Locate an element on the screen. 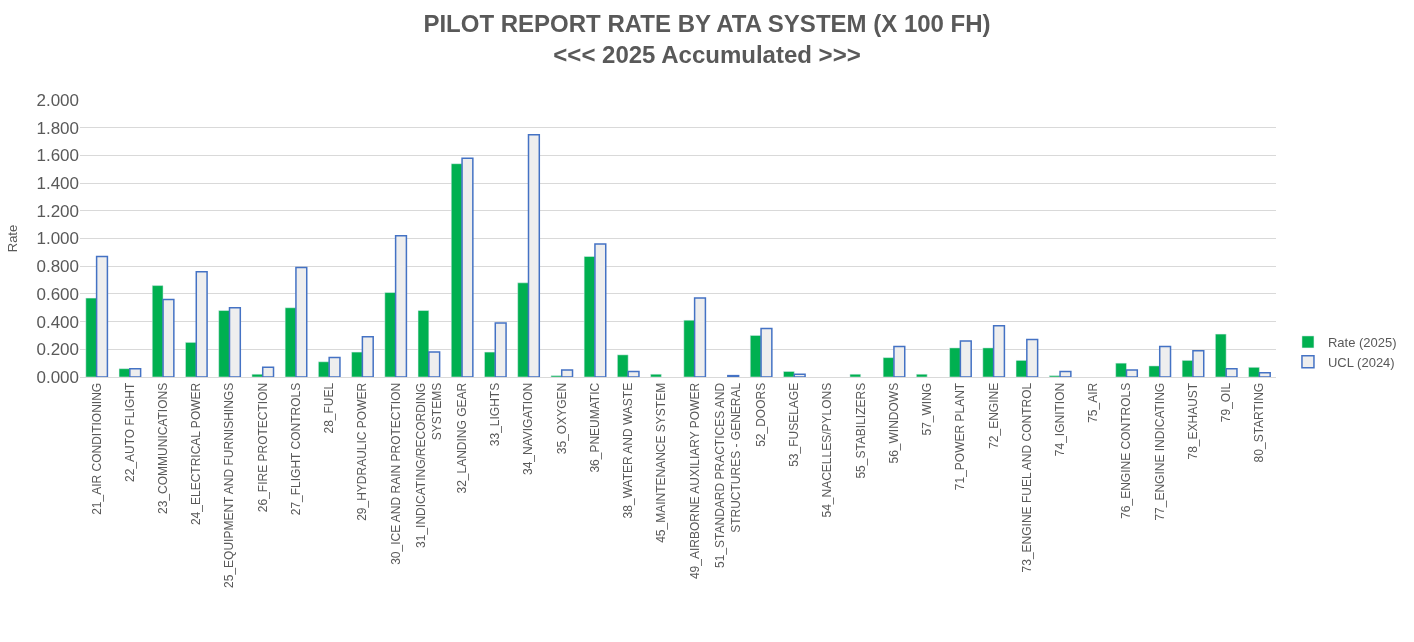 This screenshot has height=642, width=1414. y-tick-label: 0.400 is located at coordinates (57, 322).